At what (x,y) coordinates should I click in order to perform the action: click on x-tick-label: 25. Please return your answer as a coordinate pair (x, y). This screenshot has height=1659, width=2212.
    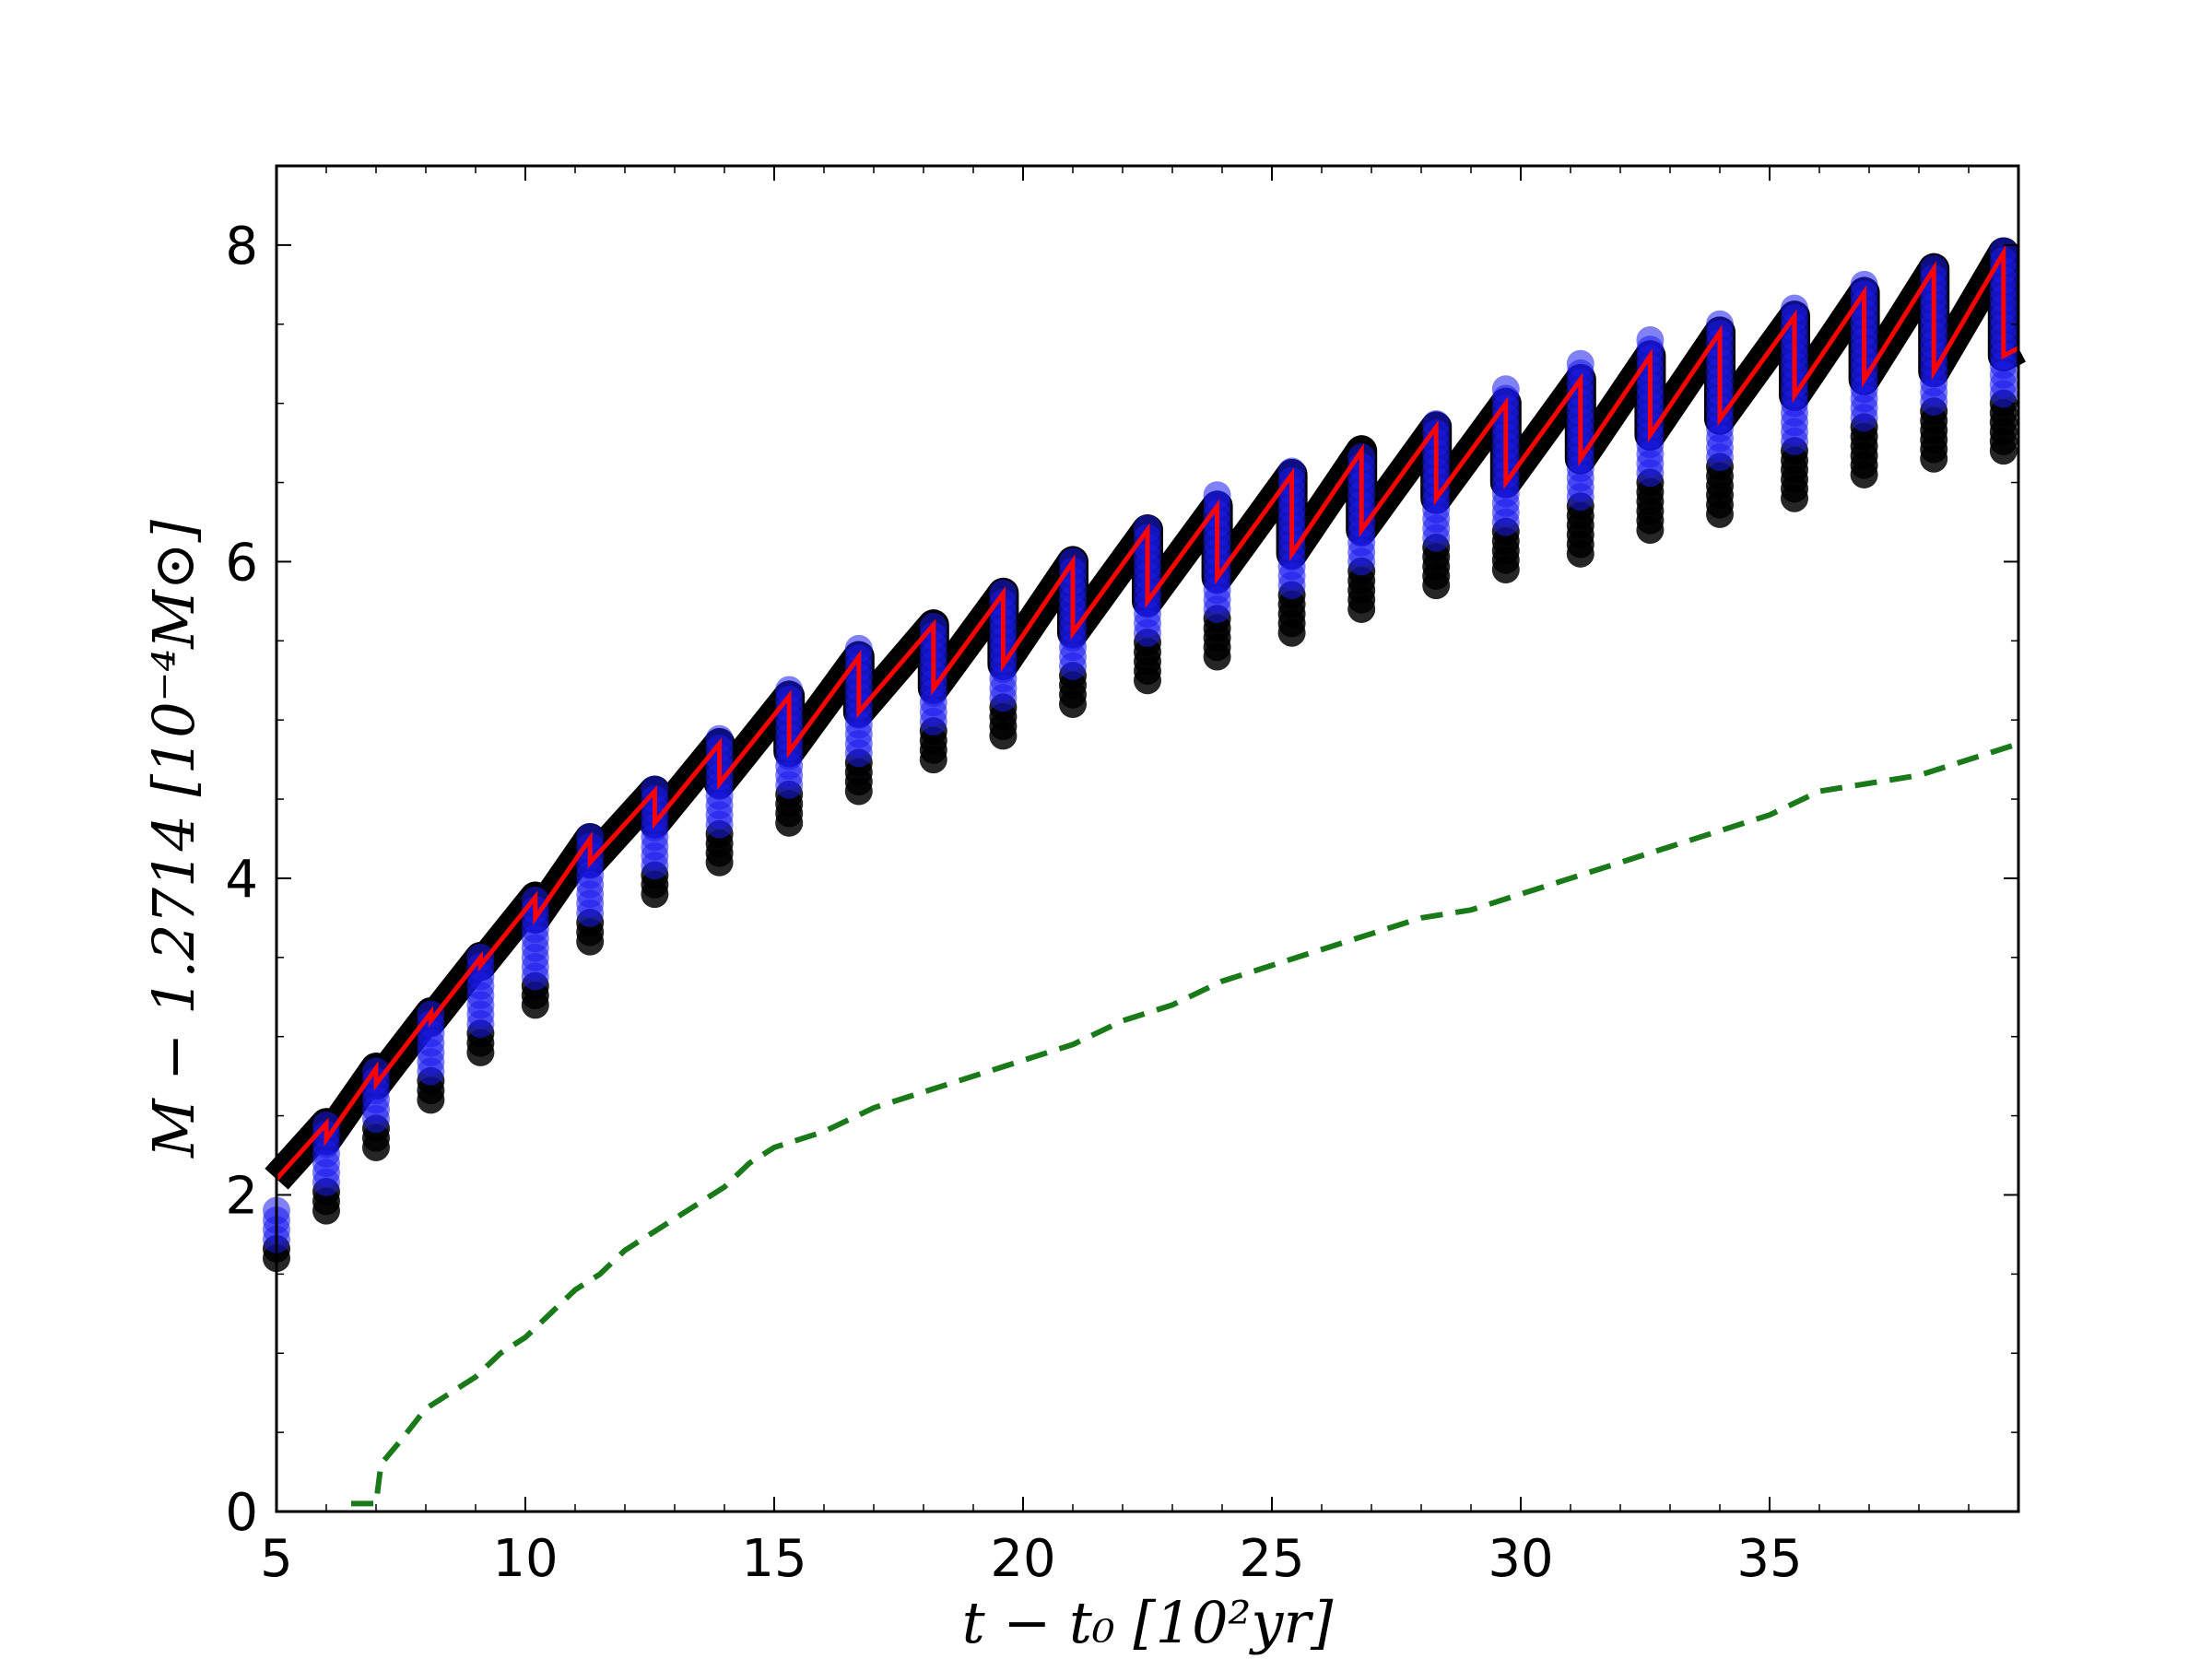
    Looking at the image, I should click on (1271, 1559).